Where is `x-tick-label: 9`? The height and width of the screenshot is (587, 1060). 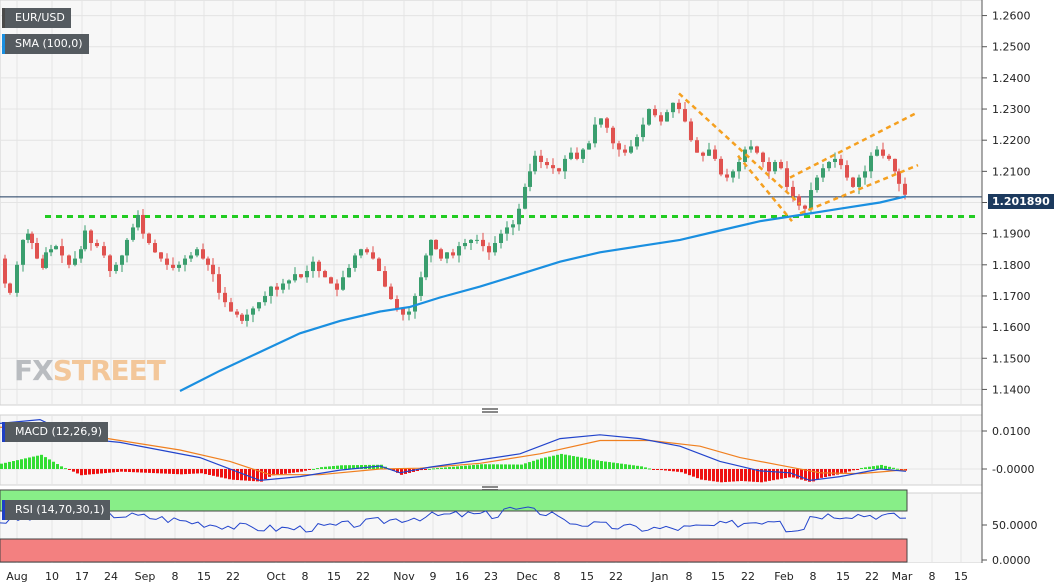 x-tick-label: 9 is located at coordinates (433, 576).